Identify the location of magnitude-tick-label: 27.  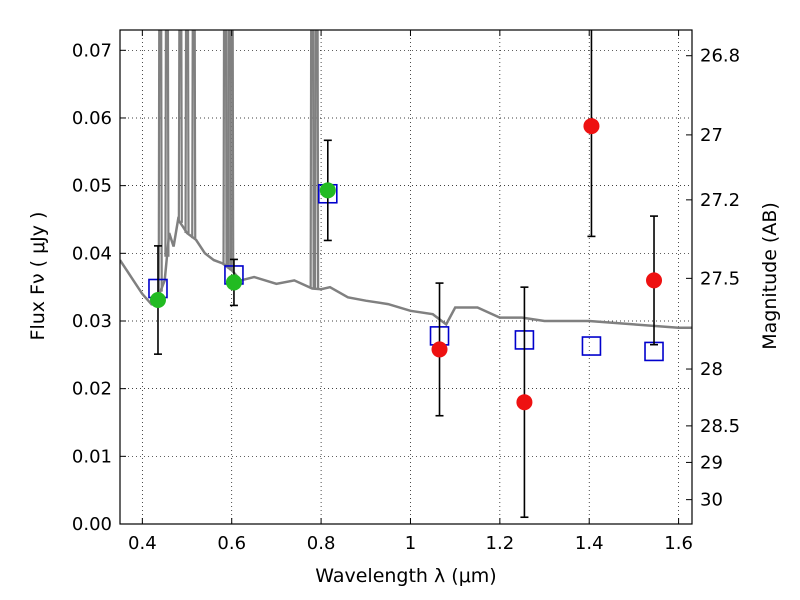
(711, 135).